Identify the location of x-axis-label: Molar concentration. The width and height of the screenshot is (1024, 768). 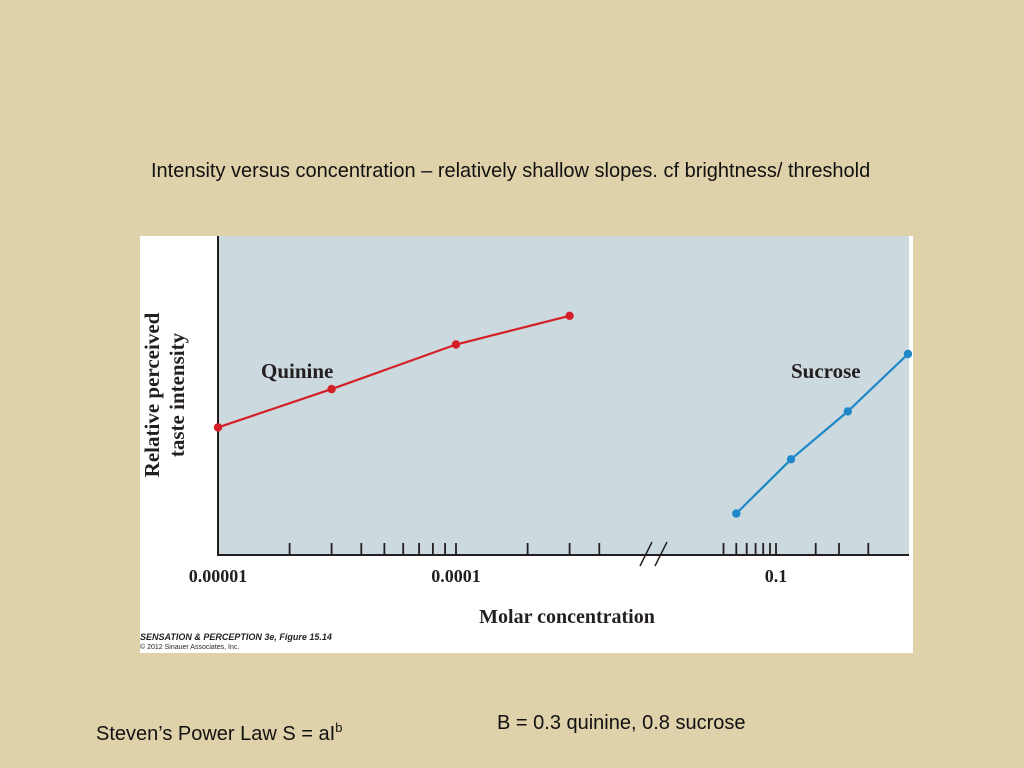
(567, 617).